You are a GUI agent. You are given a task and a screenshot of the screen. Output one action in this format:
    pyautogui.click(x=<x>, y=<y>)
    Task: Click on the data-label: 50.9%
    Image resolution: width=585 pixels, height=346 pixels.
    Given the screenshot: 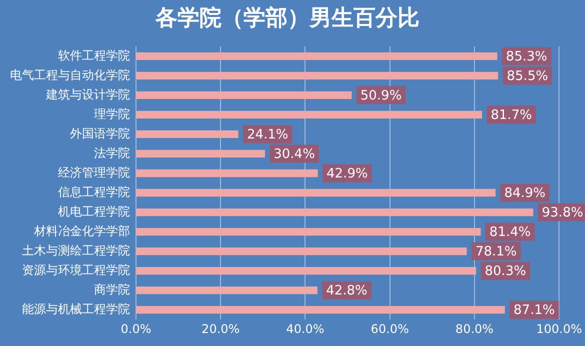 What is the action you would take?
    pyautogui.click(x=381, y=96)
    